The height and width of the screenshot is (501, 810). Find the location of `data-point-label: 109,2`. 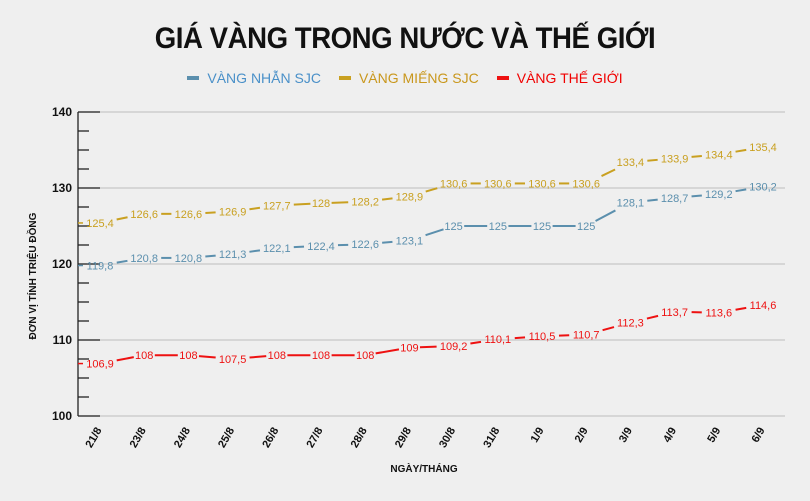

data-point-label: 109,2 is located at coordinates (454, 347).